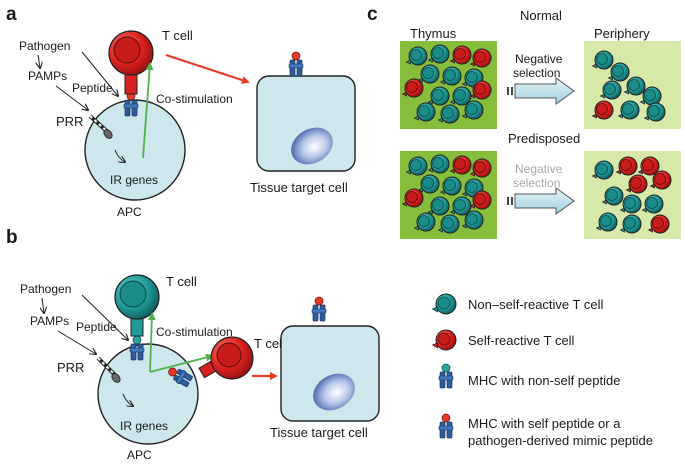 The height and width of the screenshot is (464, 685). I want to click on pathogen-label: Pathogen, so click(44, 46).